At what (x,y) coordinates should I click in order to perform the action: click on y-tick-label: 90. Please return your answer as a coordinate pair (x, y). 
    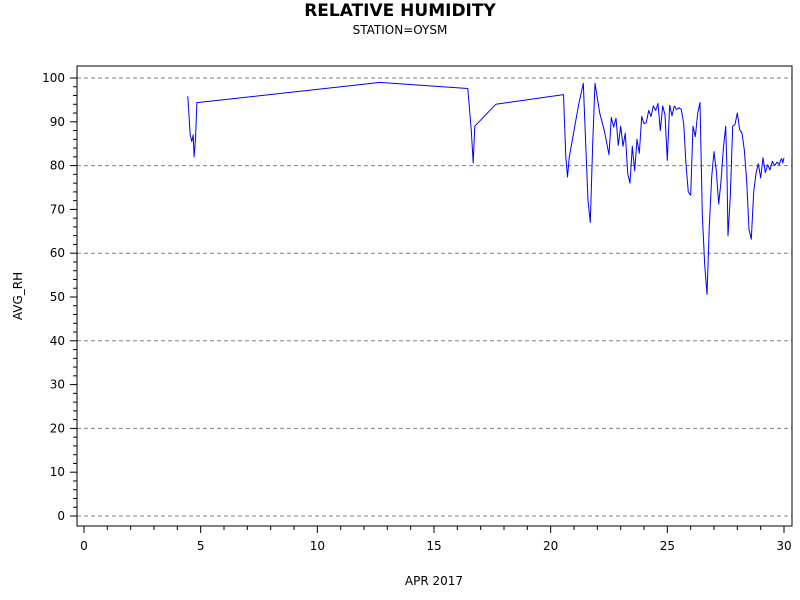
    Looking at the image, I should click on (57, 122).